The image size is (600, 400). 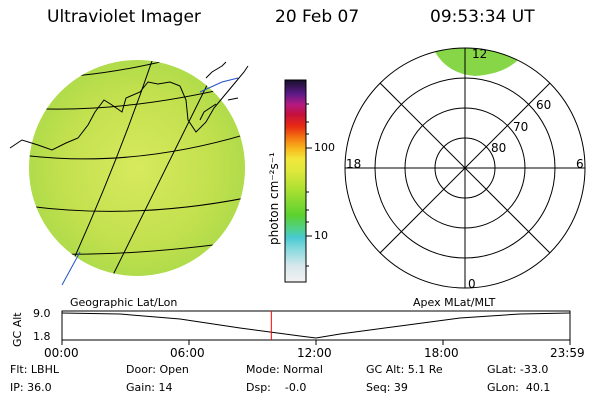 What do you see at coordinates (480, 54) in the screenshot?
I see `mlt-label-12: 12` at bounding box center [480, 54].